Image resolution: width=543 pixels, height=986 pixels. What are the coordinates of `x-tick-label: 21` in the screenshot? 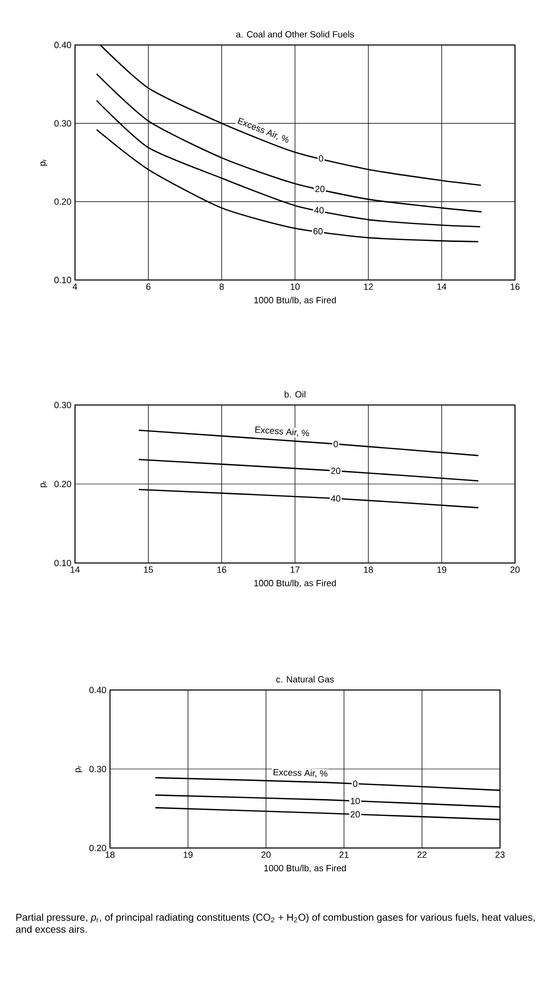 It's located at (344, 855).